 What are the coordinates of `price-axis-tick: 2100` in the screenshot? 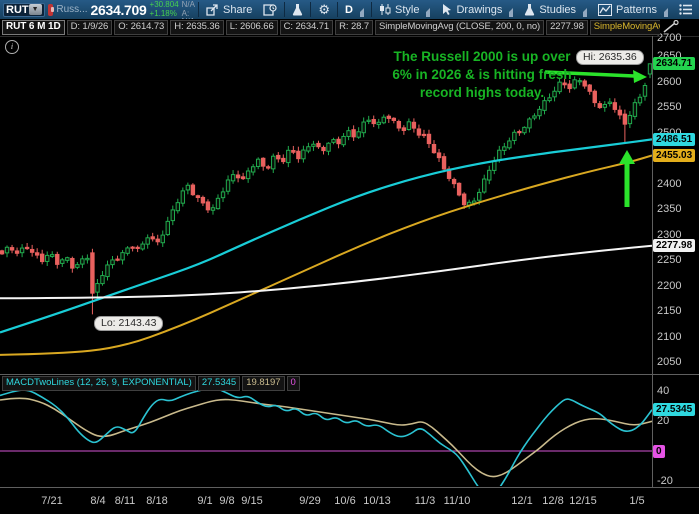 It's located at (669, 336).